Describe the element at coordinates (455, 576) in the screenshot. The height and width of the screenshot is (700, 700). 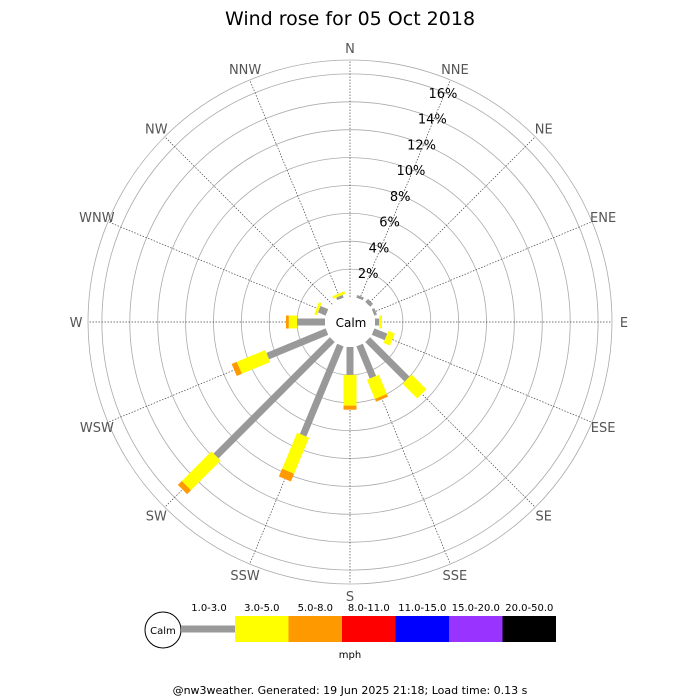
I see `direction-label-sse: SSE` at that location.